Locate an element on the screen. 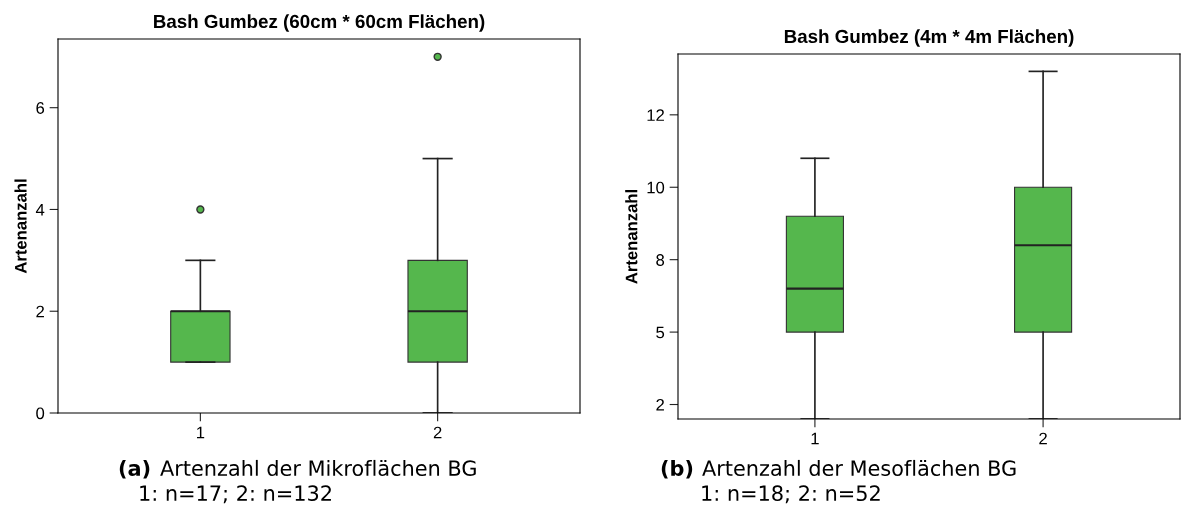  y-tick-label: 8 is located at coordinates (660, 260).